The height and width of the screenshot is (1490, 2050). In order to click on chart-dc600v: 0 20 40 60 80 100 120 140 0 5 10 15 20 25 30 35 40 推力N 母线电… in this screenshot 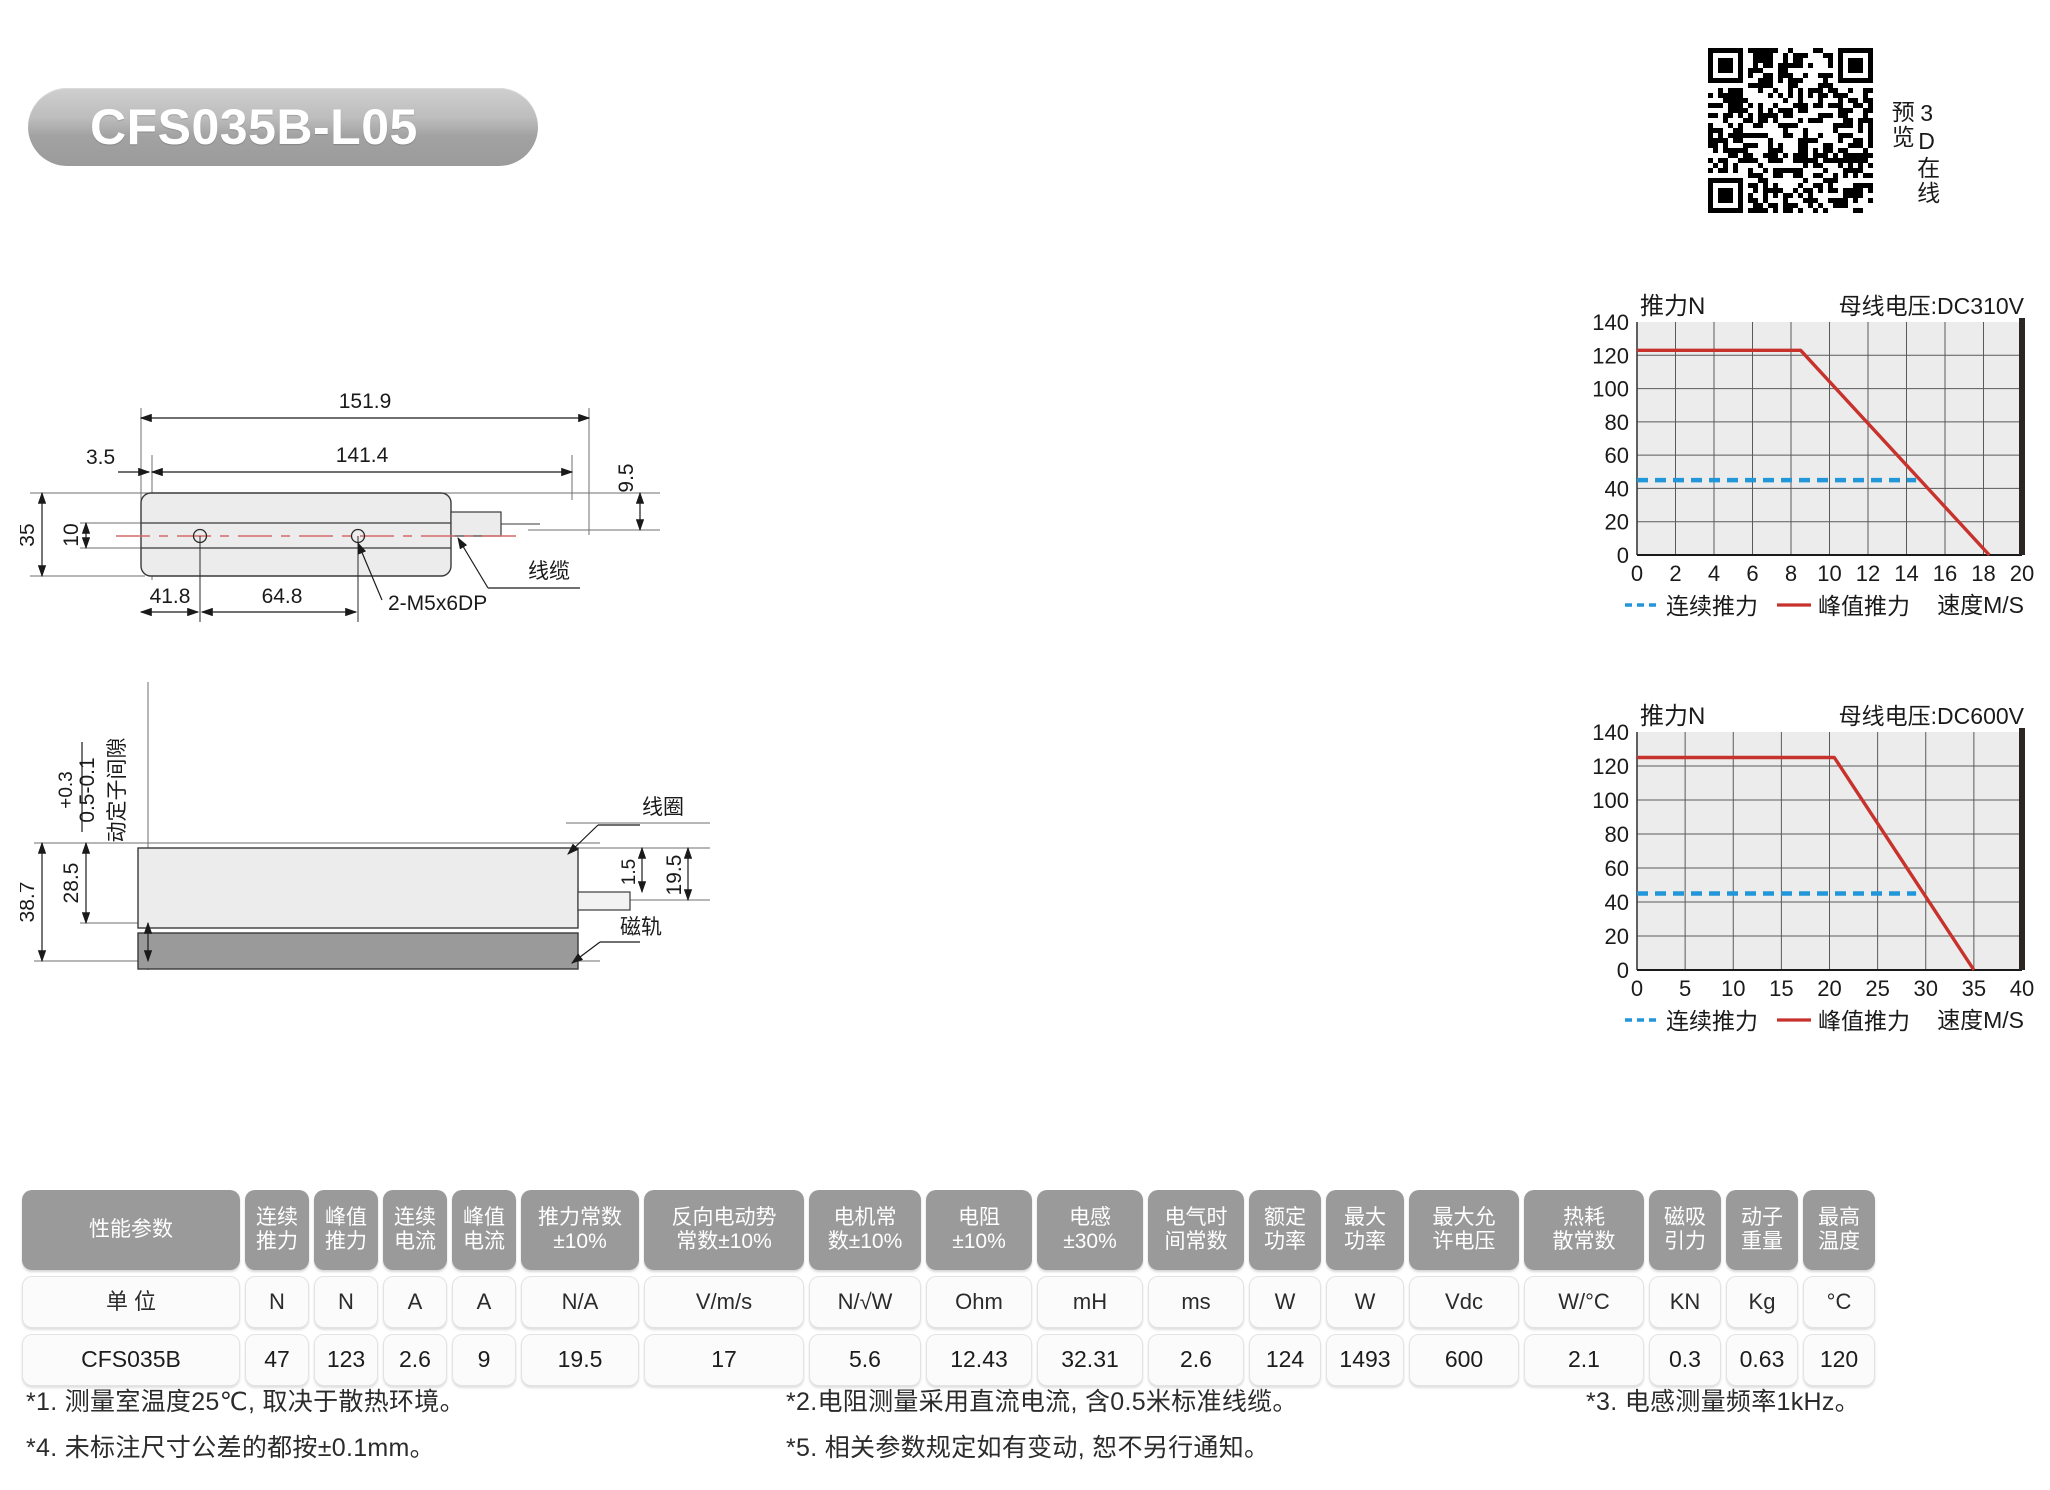, I will do `click(1815, 872)`.